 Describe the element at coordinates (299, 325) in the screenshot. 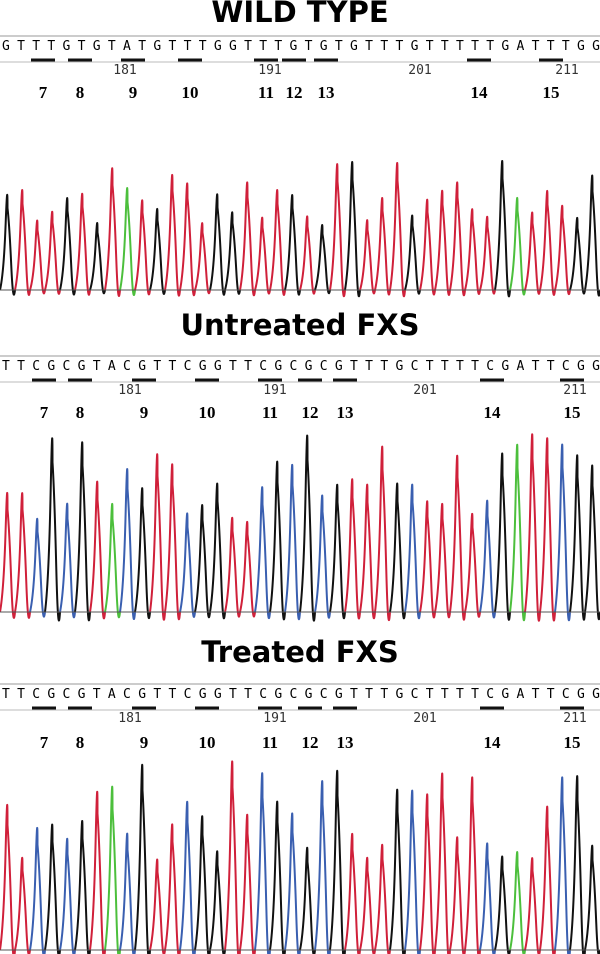

I see `panel-title: Untreated FXS` at that location.